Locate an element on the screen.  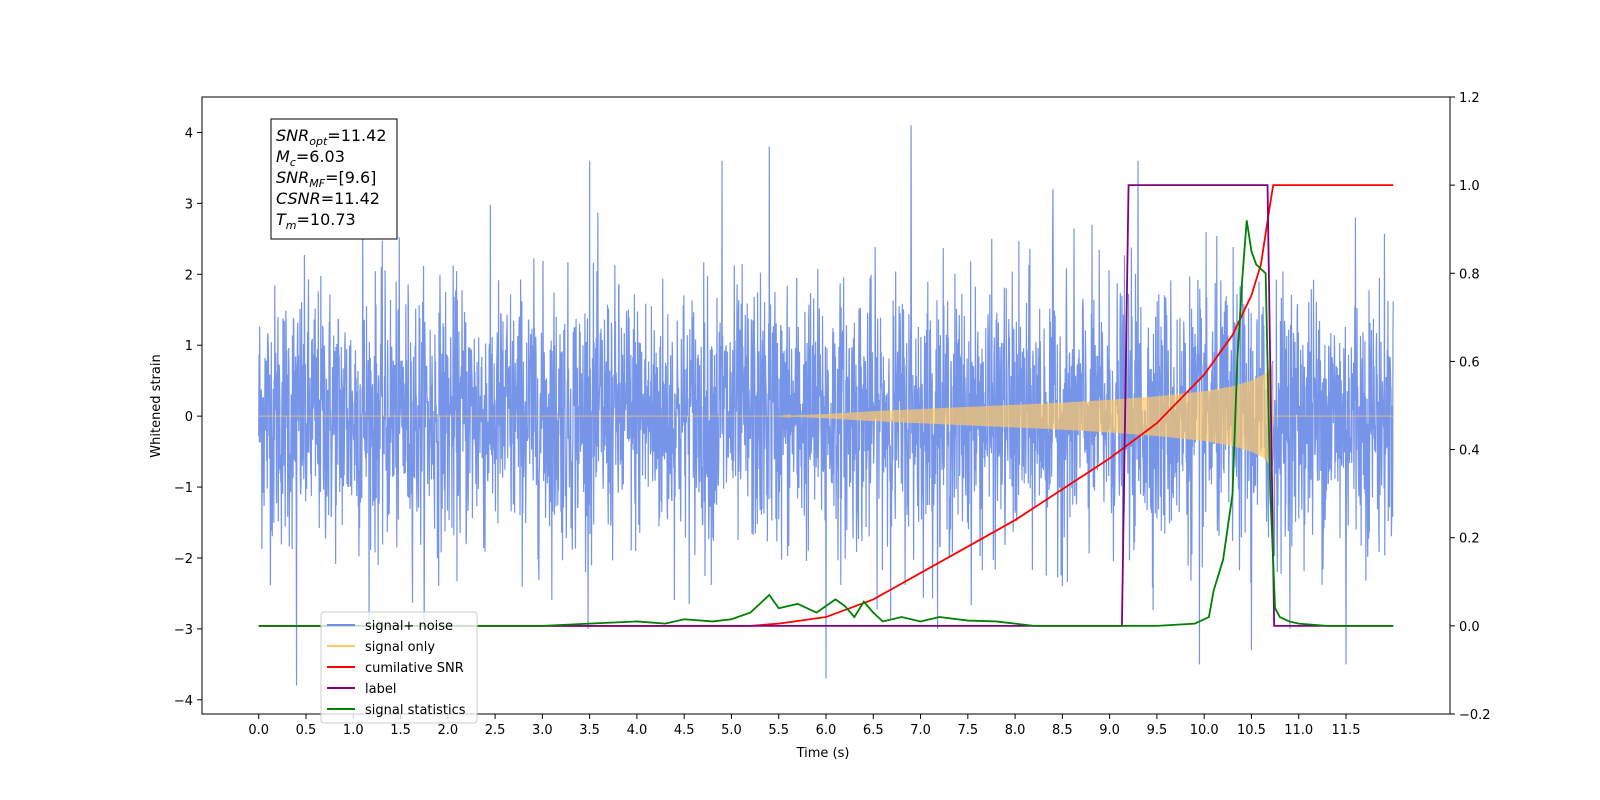
y2-tick-label: 1.2 is located at coordinates (1469, 98).